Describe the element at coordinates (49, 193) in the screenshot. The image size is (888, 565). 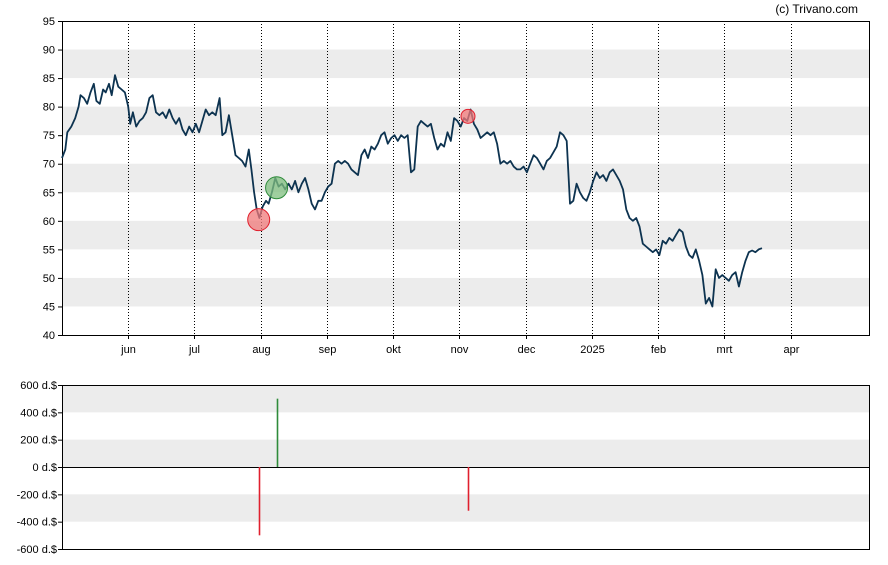
I see `price-y-tick-label: 65` at that location.